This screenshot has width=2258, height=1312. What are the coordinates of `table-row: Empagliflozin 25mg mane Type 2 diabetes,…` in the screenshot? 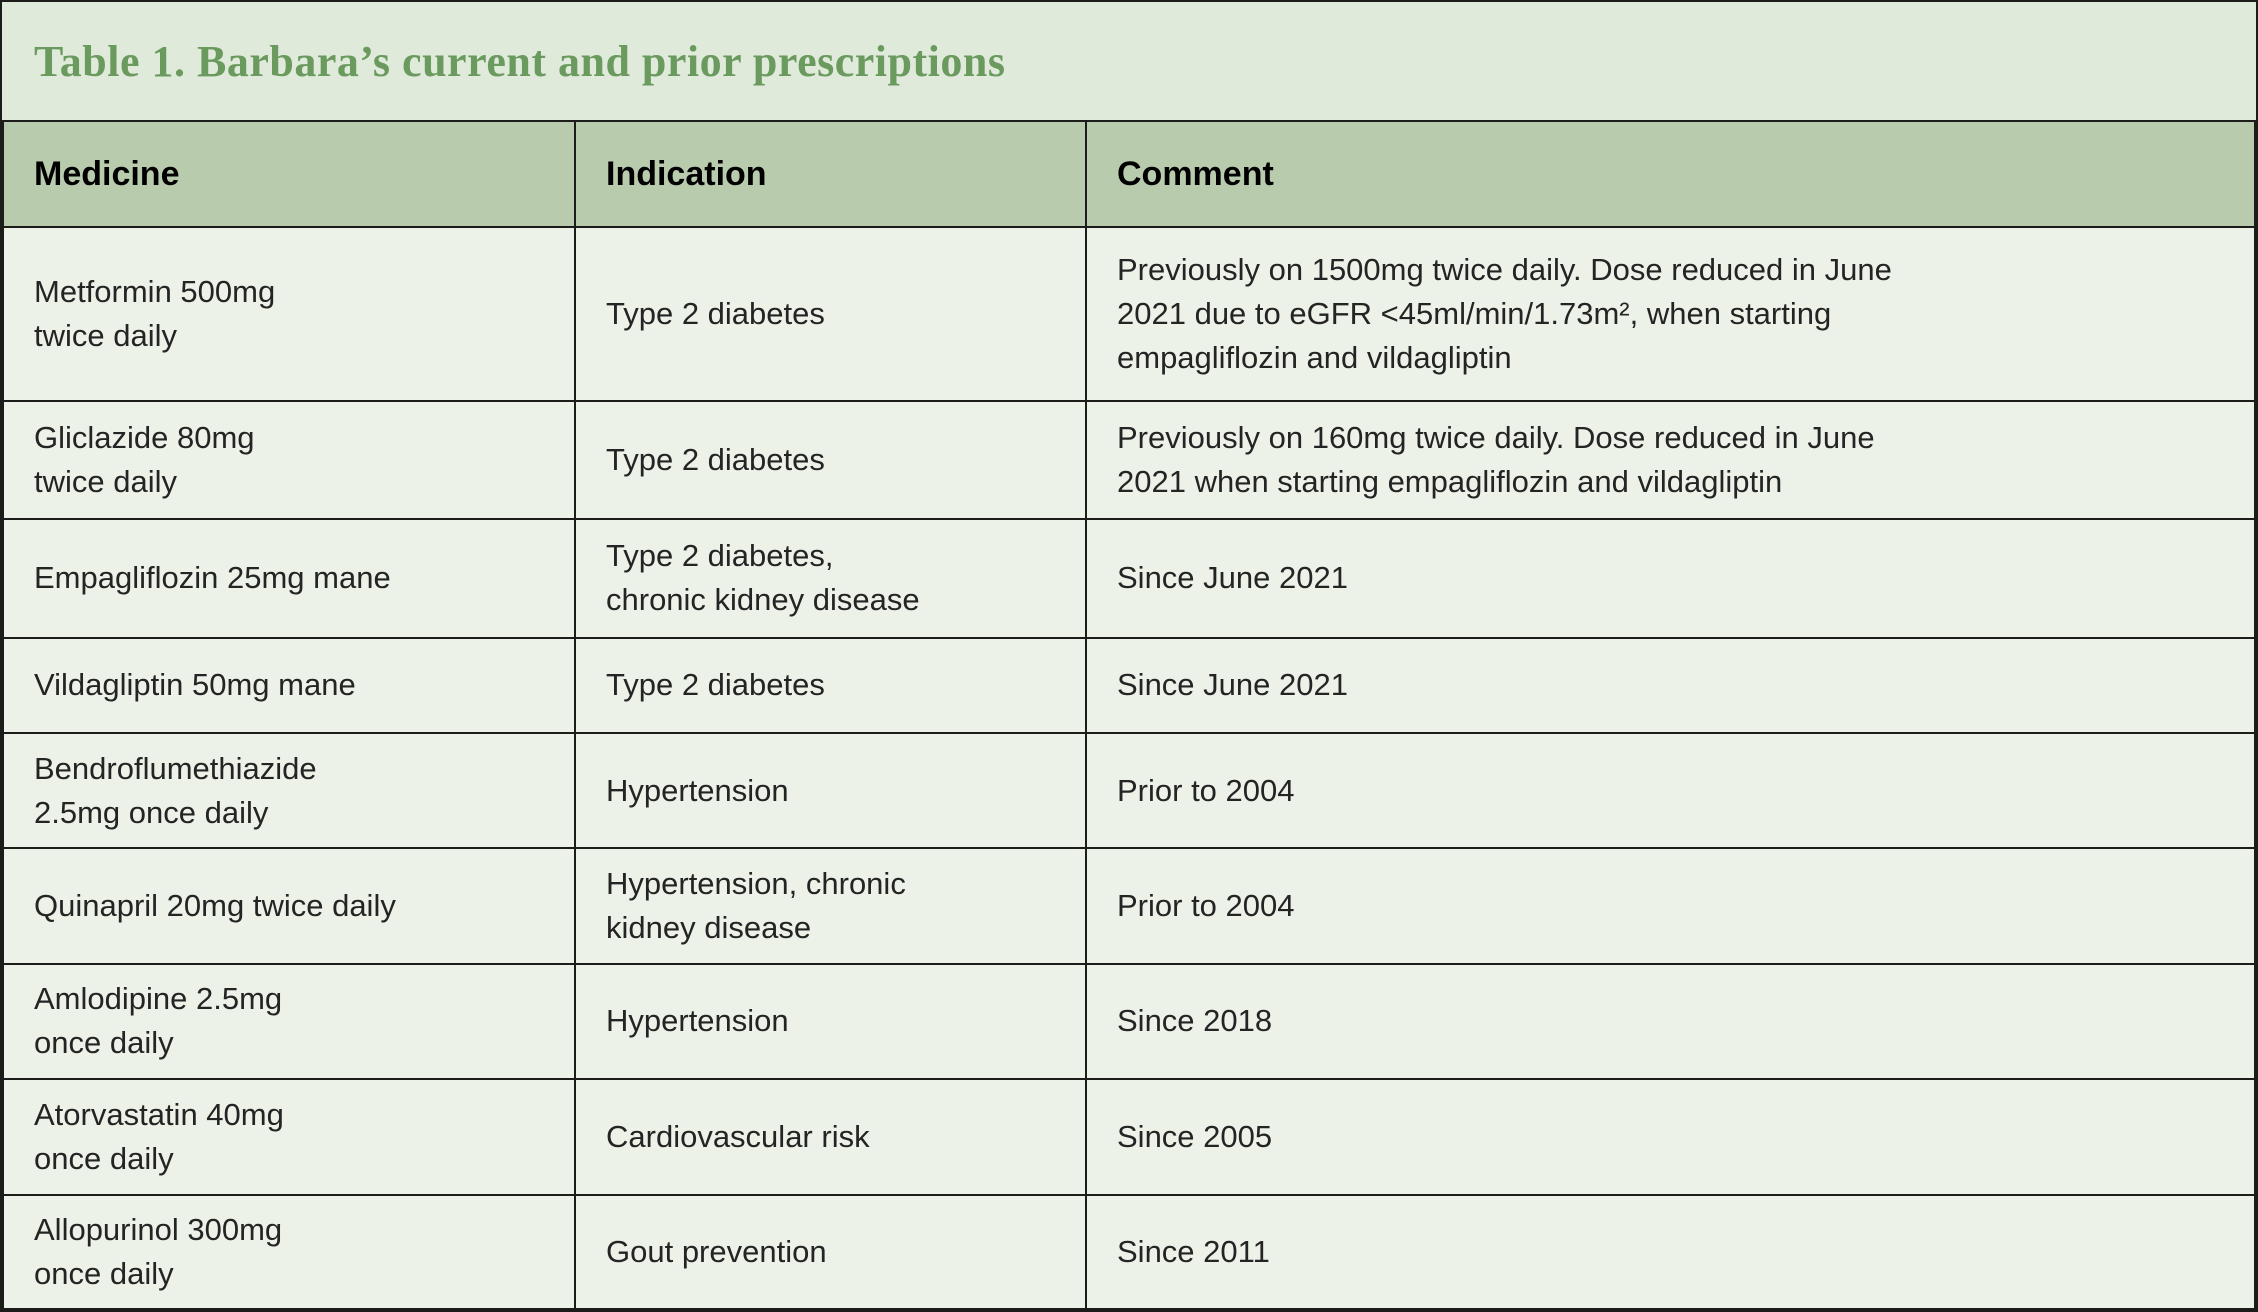 It's located at (1129, 578).